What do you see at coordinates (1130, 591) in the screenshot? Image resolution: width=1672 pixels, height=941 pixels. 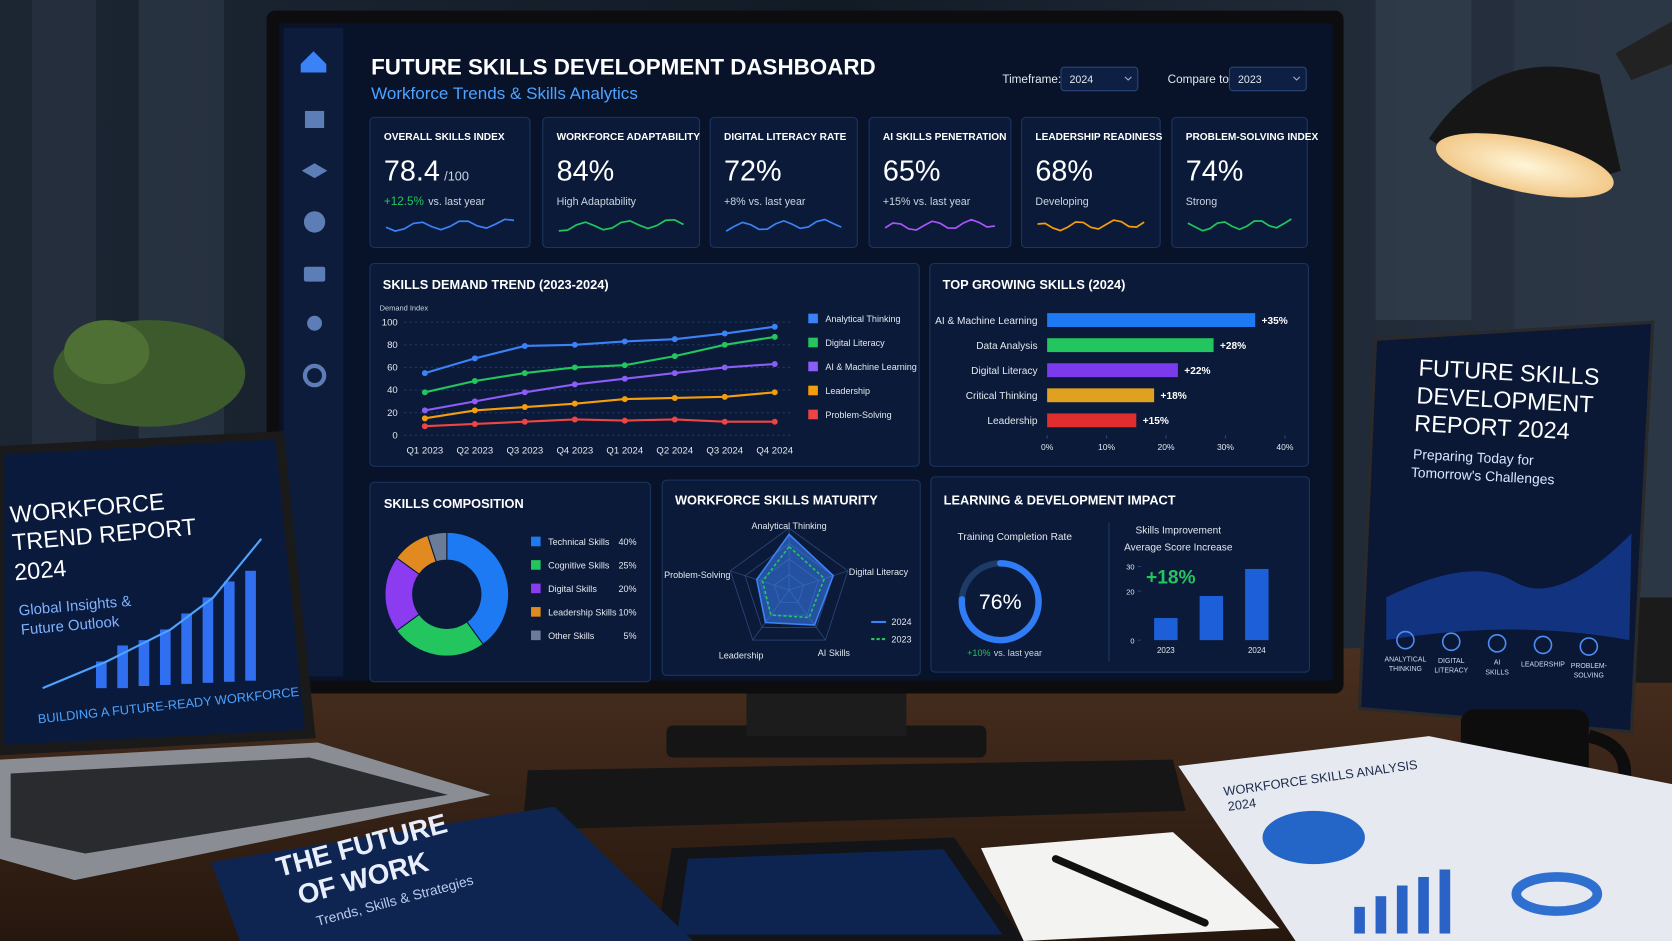 I see `y-tick-label: 20` at bounding box center [1130, 591].